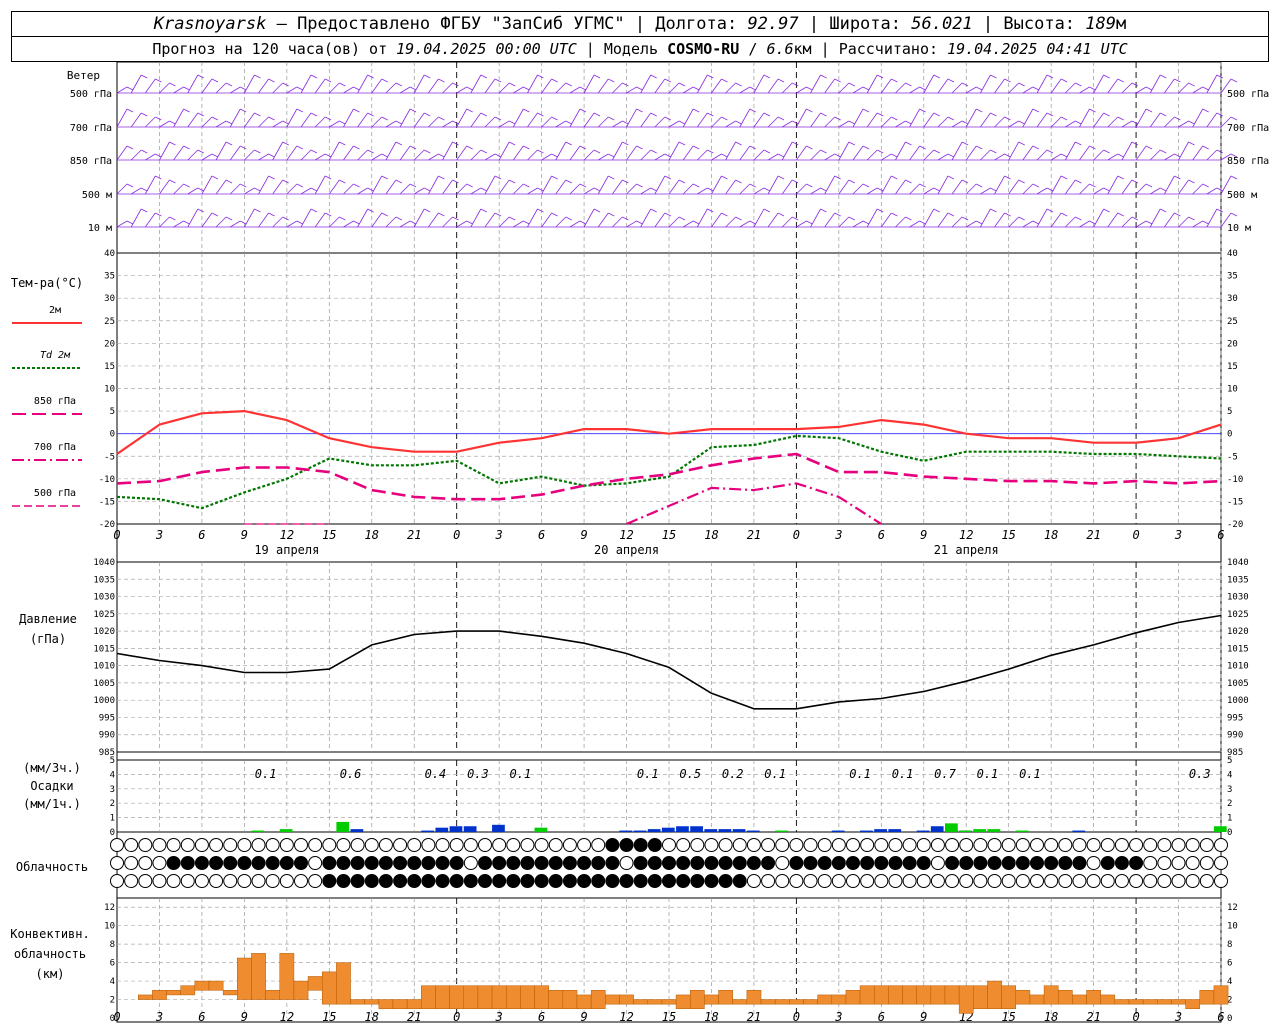 The height and width of the screenshot is (1024, 1280). Describe the element at coordinates (286, 550) in the screenshot. I see `day-label: 19 апреля` at that location.